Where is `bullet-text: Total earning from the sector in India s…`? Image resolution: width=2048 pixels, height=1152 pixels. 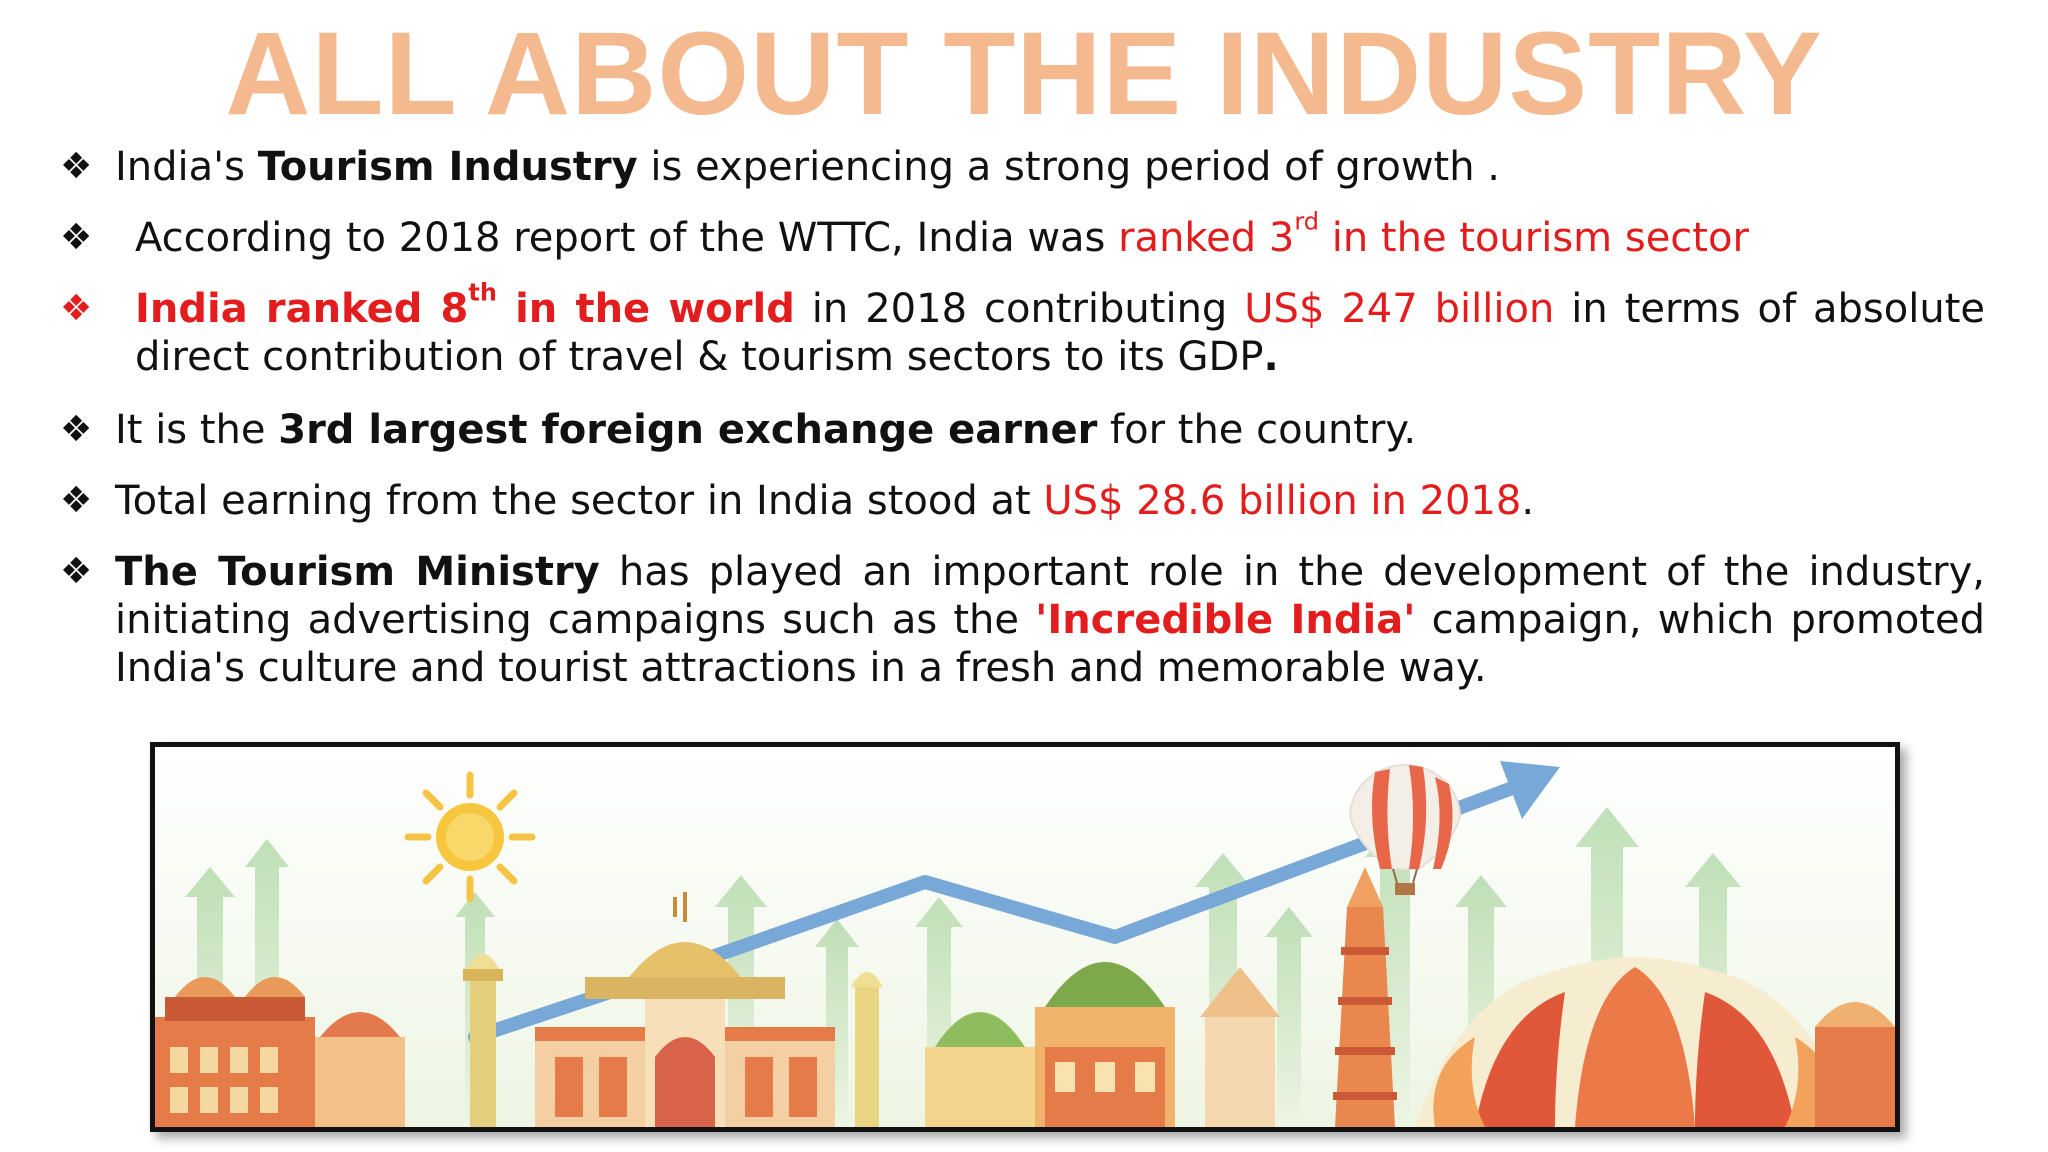 bullet-text: Total earning from the sector in India s… is located at coordinates (825, 501).